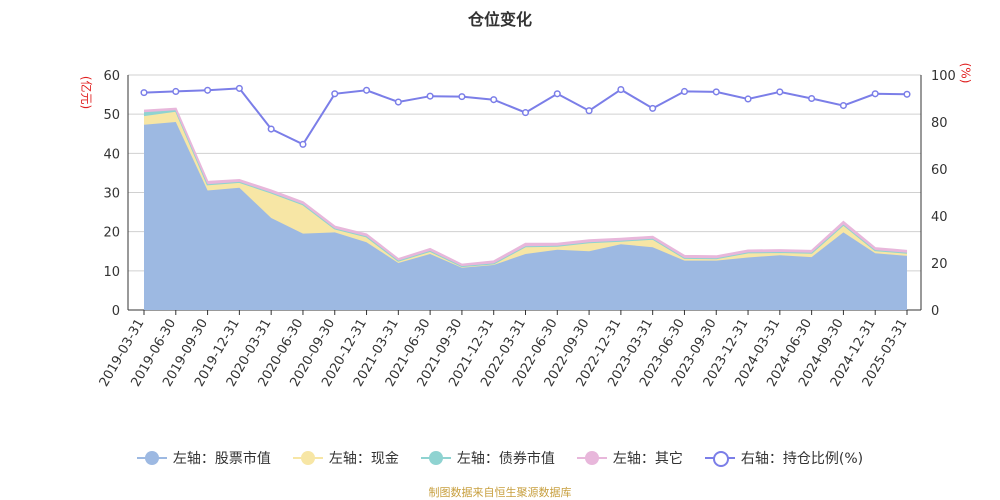 This screenshot has width=1000, height=500. What do you see at coordinates (435, 458) in the screenshot?
I see `legend-bond-icon` at bounding box center [435, 458].